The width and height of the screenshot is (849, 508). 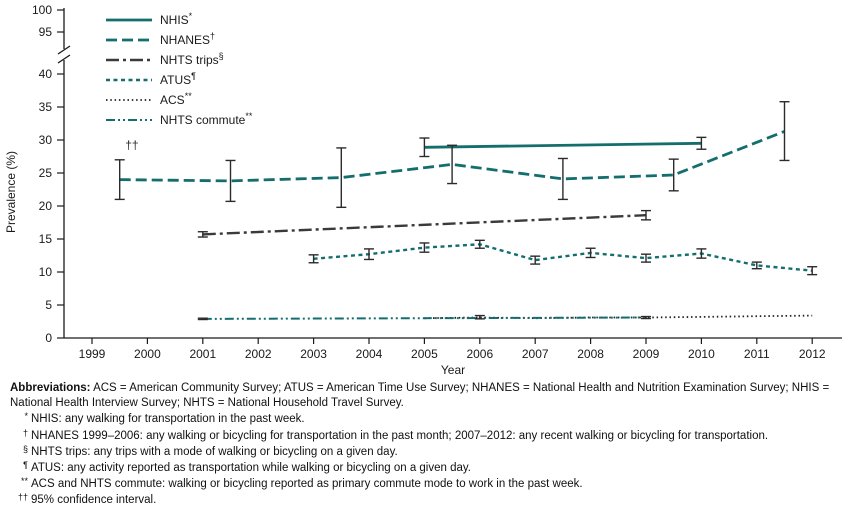 I want to click on legend-item-nhts-commute: NHTS commute**, so click(x=179, y=119).